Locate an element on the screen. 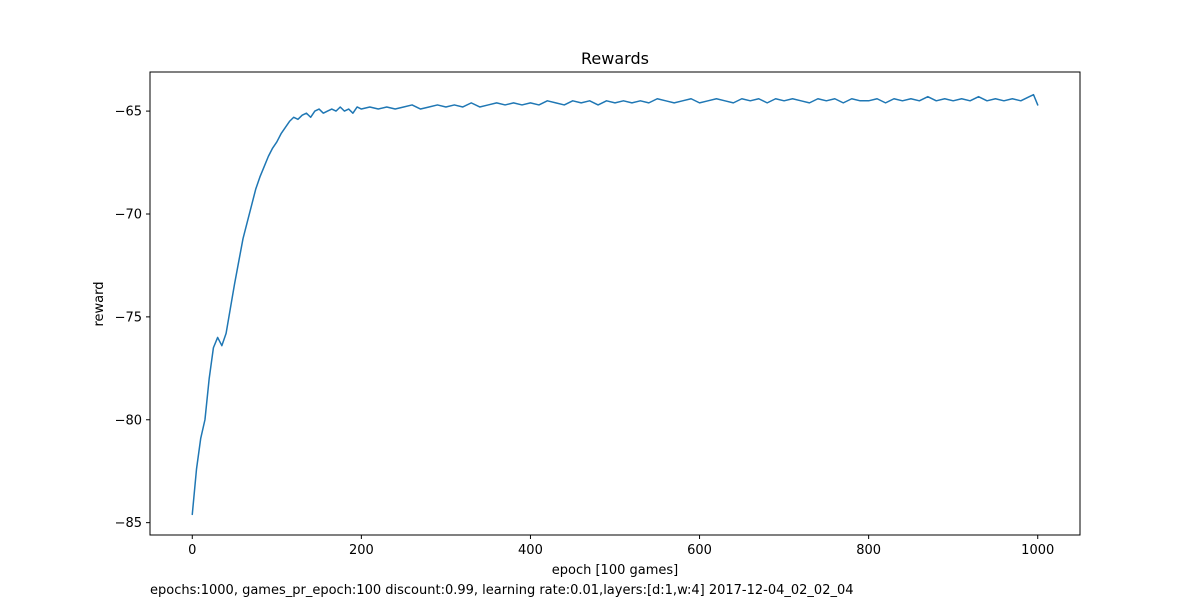  chart-title: Rewards is located at coordinates (615, 58).